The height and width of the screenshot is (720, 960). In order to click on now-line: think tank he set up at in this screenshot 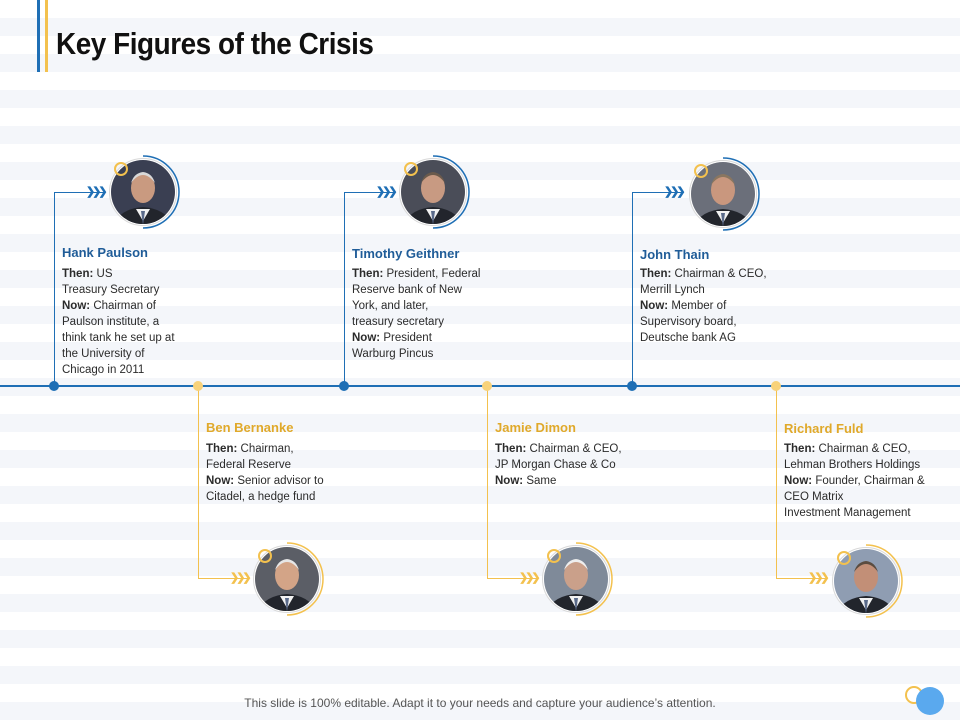, I will do `click(118, 338)`.